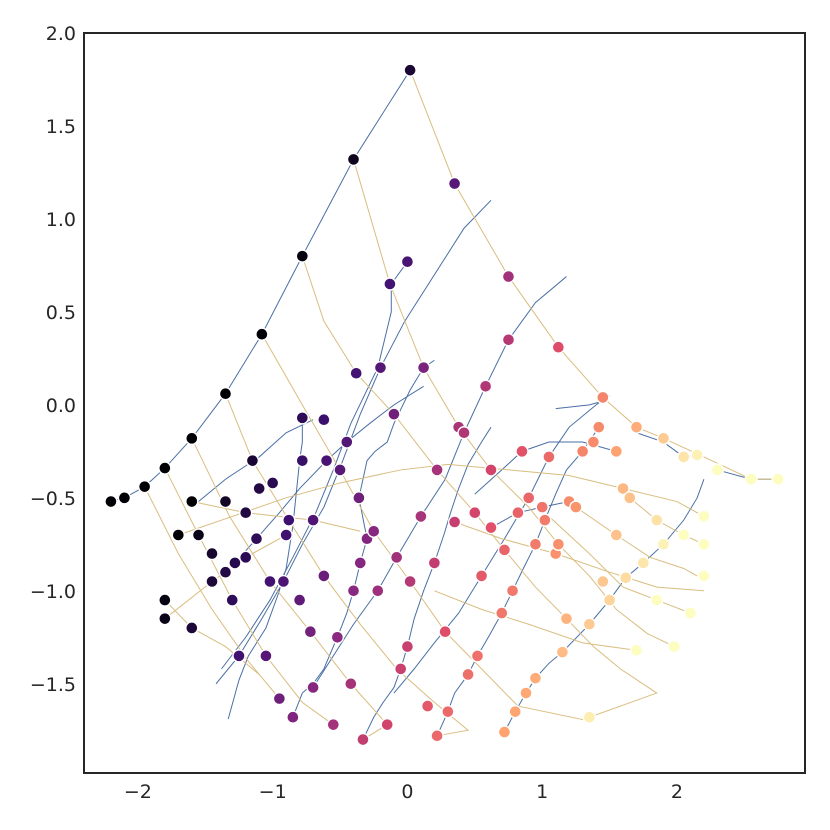 The height and width of the screenshot is (830, 830). Describe the element at coordinates (61, 313) in the screenshot. I see `y-tick-label: 0.5` at that location.